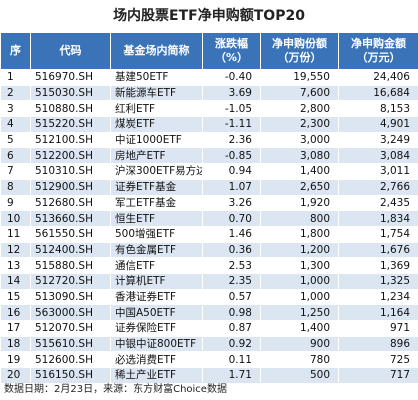  What do you see at coordinates (15, 250) in the screenshot?
I see `table-cell: 12` at bounding box center [15, 250].